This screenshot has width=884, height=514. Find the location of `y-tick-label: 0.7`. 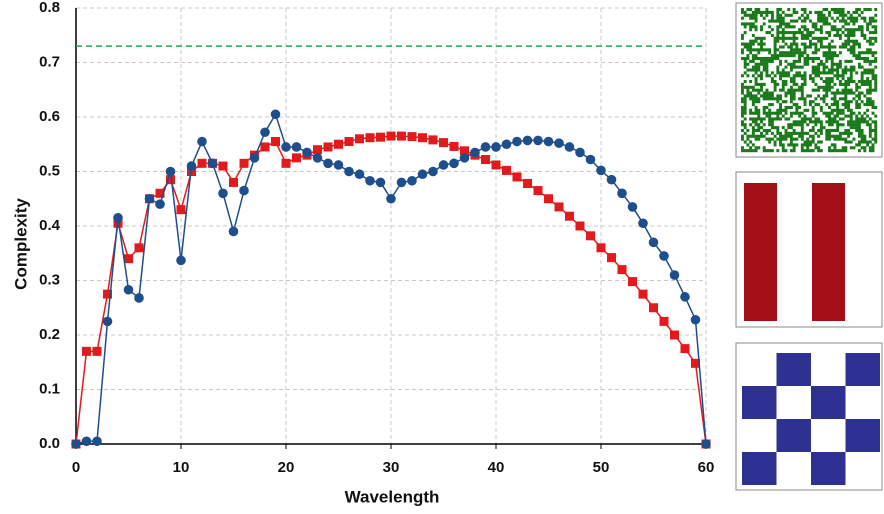

y-tick-label: 0.7 is located at coordinates (49, 61).